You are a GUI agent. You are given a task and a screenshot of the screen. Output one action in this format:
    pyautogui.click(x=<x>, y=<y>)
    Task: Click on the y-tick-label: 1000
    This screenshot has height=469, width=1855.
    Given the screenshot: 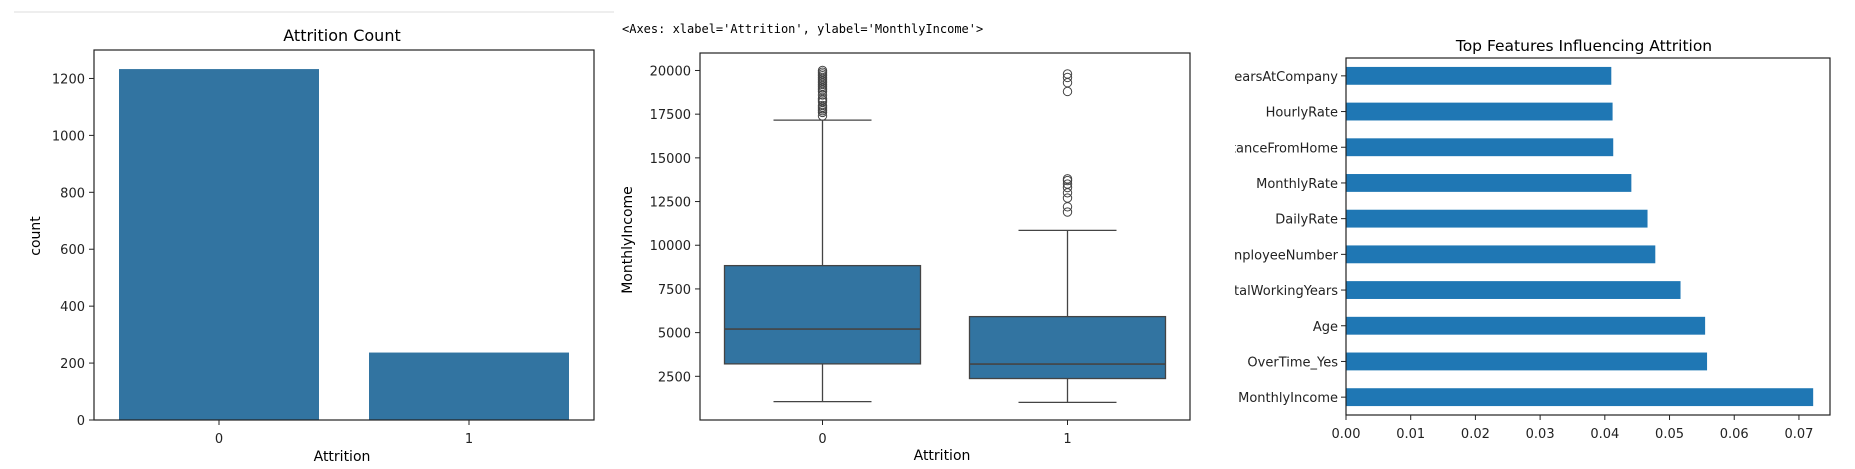 What is the action you would take?
    pyautogui.click(x=68, y=136)
    